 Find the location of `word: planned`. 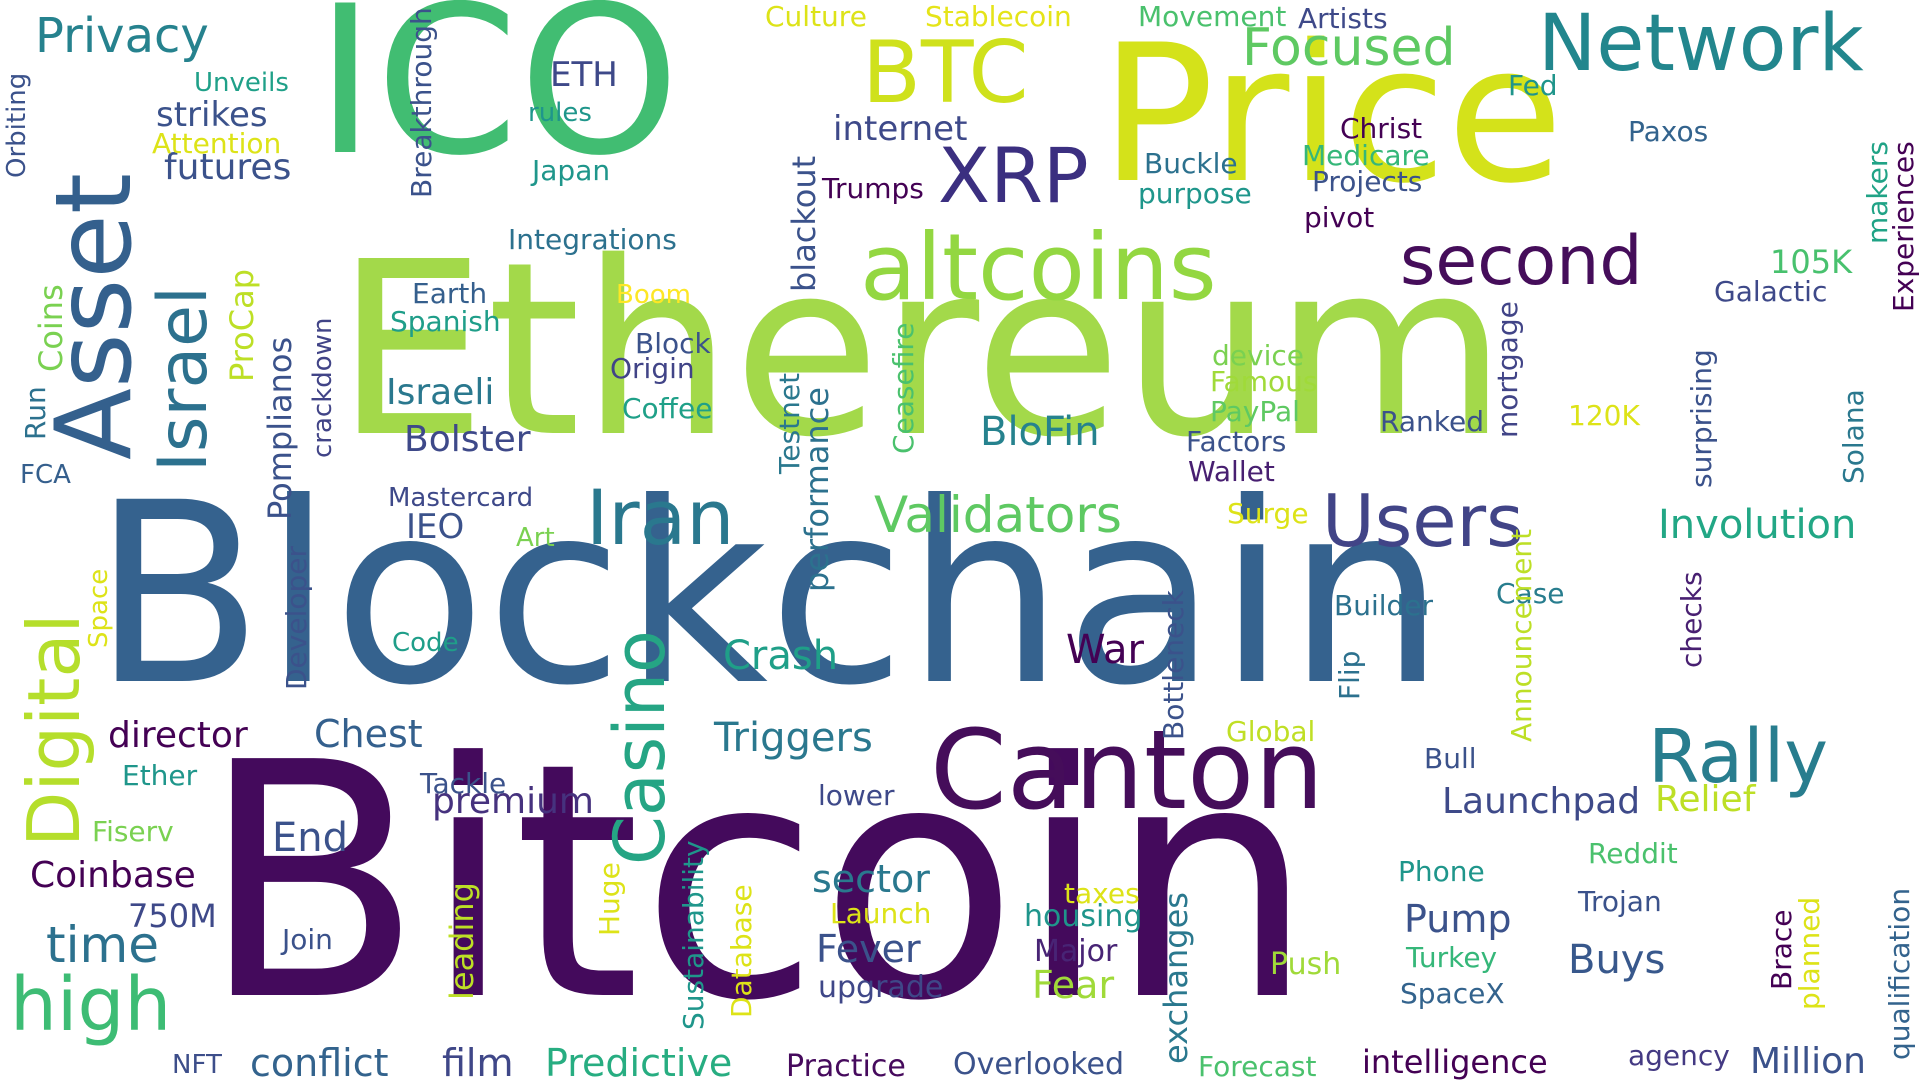

word: planned is located at coordinates (1809, 953).